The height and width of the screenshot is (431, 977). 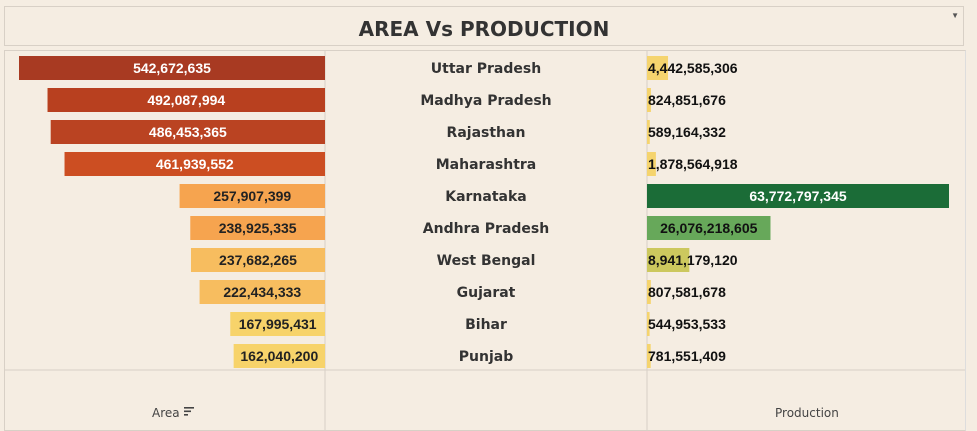 What do you see at coordinates (485, 101) in the screenshot?
I see `state-label: Madhya Pradesh` at bounding box center [485, 101].